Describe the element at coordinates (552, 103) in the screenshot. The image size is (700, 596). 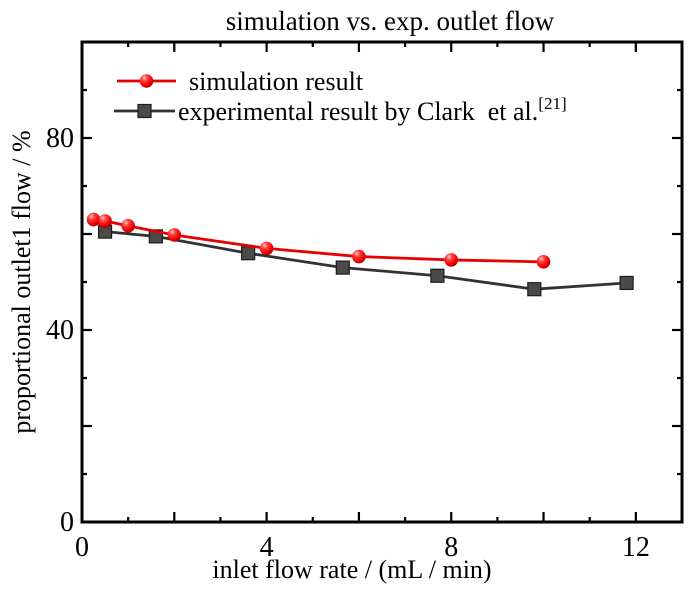
I see `legend-label-superscript: [21]` at that location.